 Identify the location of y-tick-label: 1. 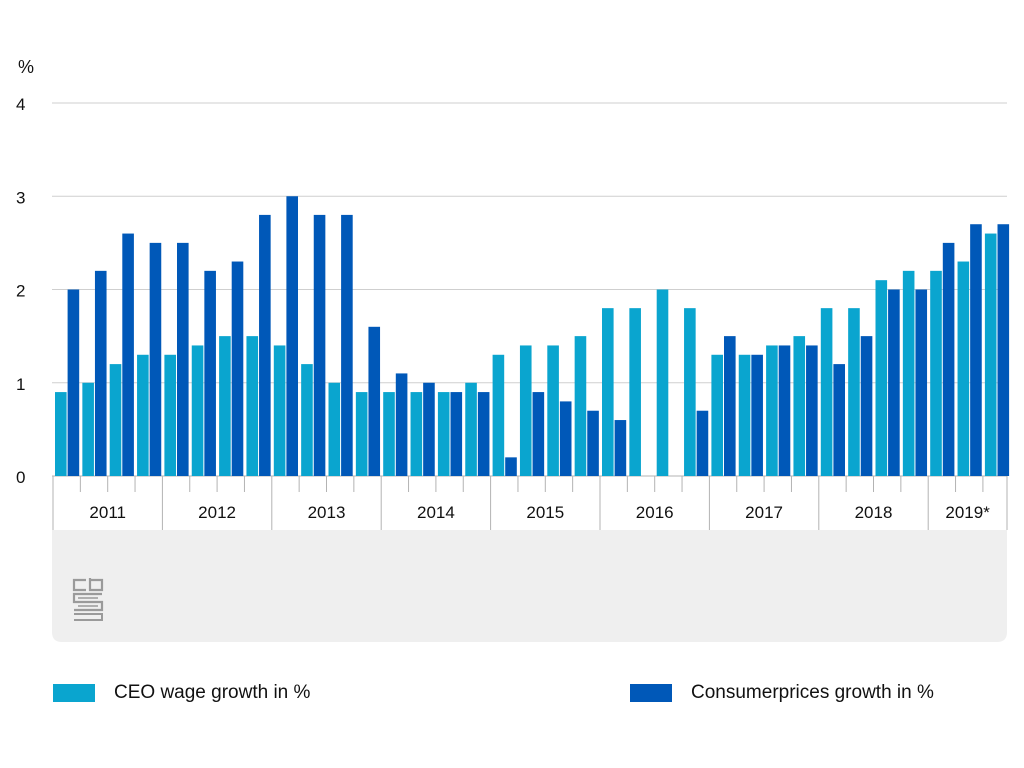
(20, 384).